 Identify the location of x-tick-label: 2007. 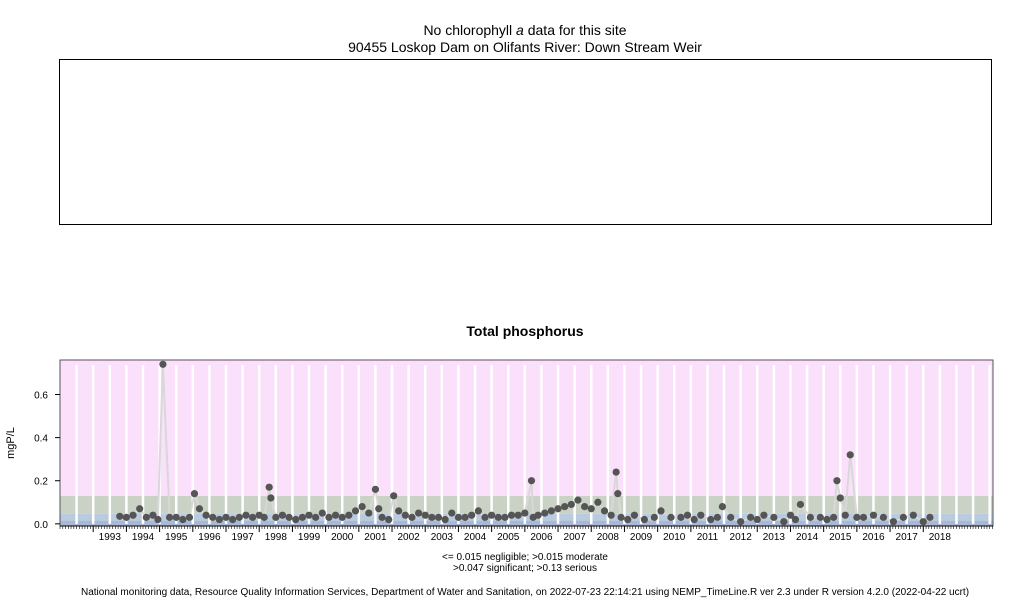
(575, 537).